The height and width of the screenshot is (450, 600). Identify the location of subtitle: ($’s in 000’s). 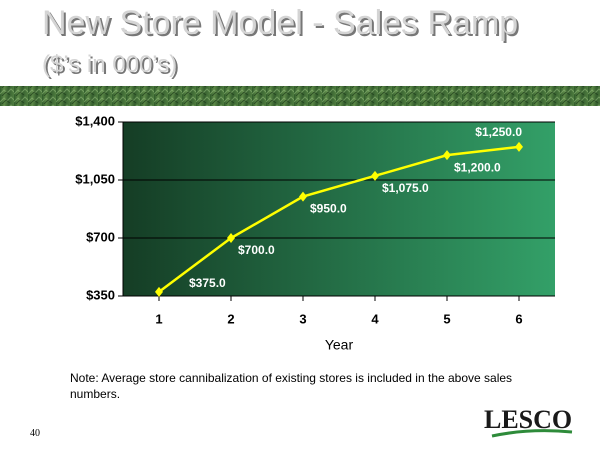
(109, 64).